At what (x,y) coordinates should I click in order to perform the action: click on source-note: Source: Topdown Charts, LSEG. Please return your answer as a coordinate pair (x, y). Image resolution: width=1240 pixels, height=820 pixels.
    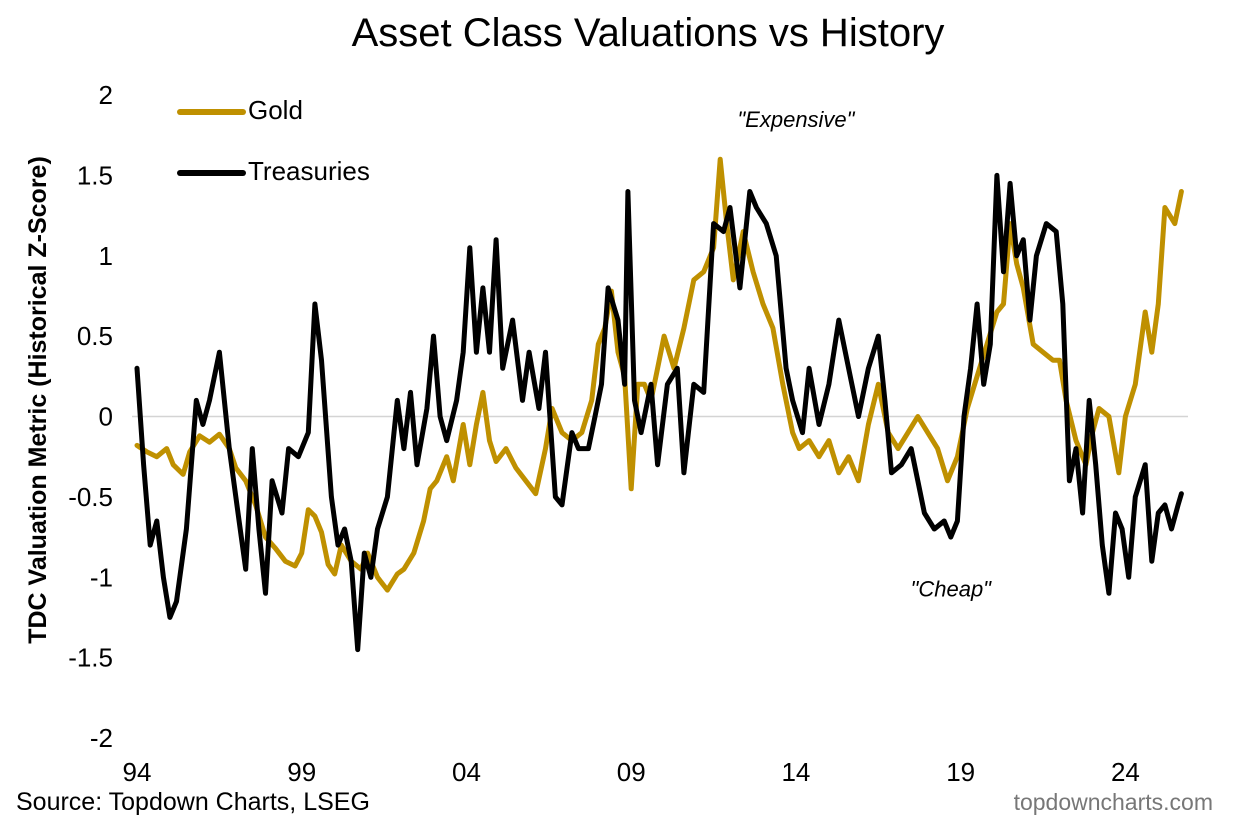
    Looking at the image, I should click on (193, 802).